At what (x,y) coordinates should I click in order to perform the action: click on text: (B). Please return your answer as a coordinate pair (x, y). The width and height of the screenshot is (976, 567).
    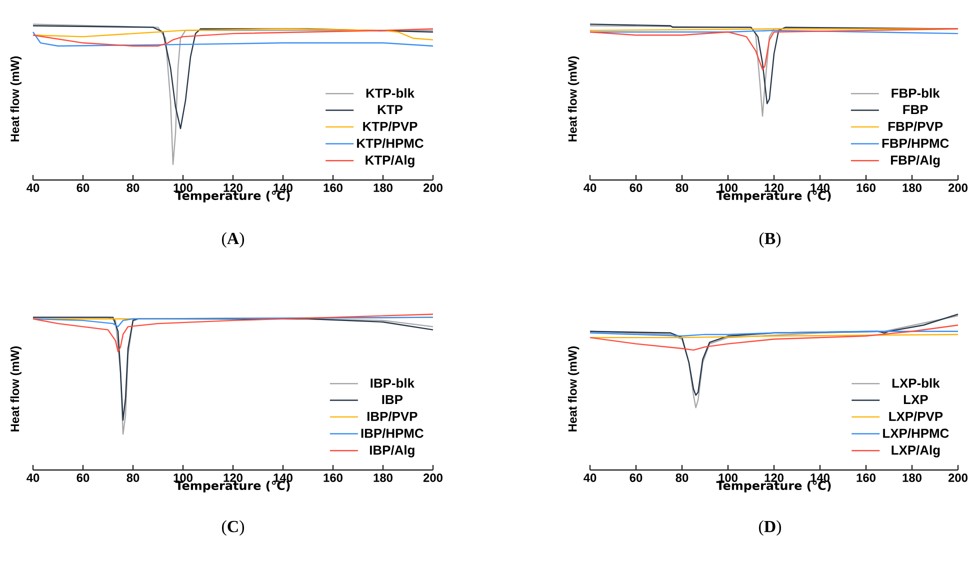
    Looking at the image, I should click on (770, 240).